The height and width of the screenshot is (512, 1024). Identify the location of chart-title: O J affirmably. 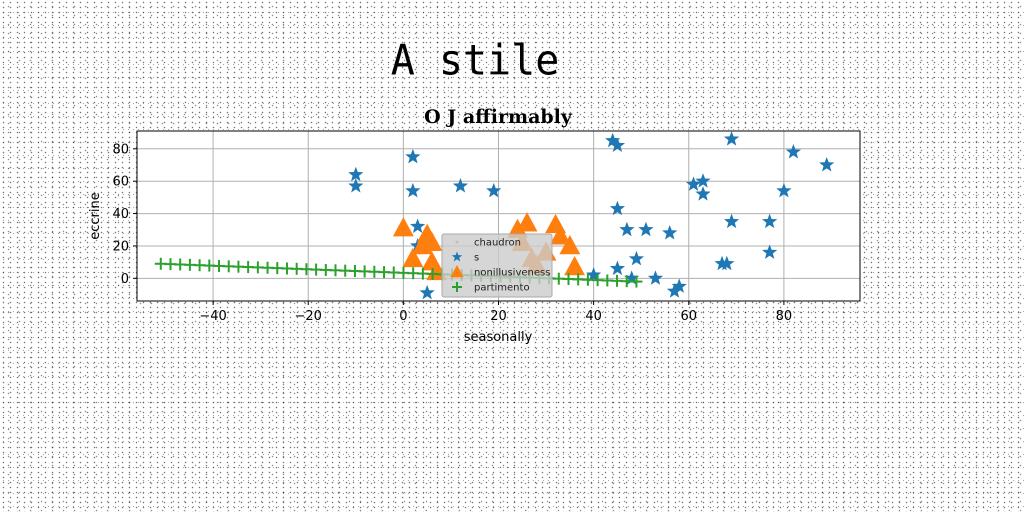
(498, 117).